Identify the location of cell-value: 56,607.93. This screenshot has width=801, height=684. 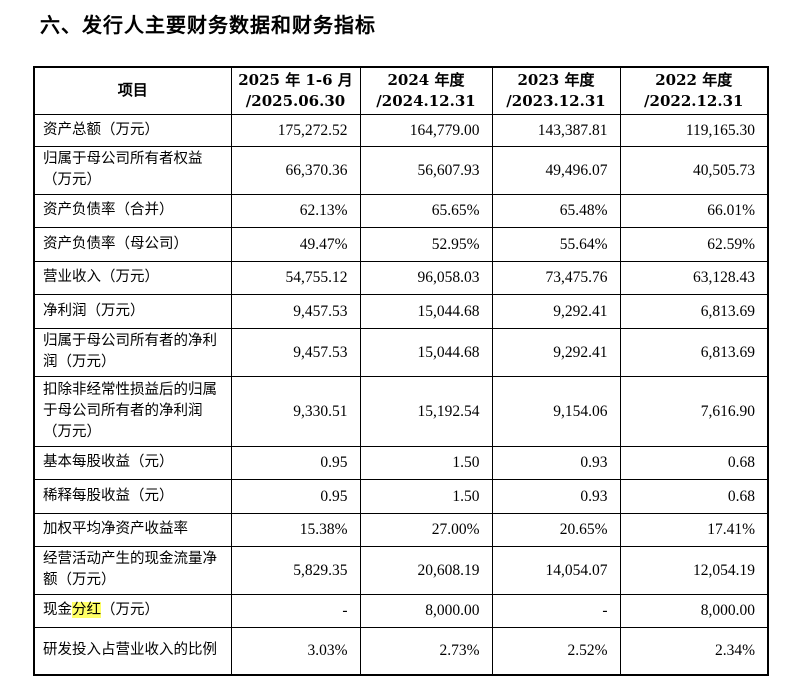
(426, 170).